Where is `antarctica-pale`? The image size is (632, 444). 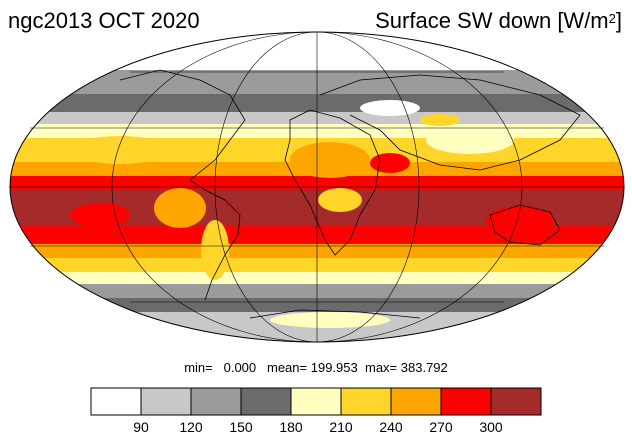
antarctica-pale is located at coordinates (330, 320).